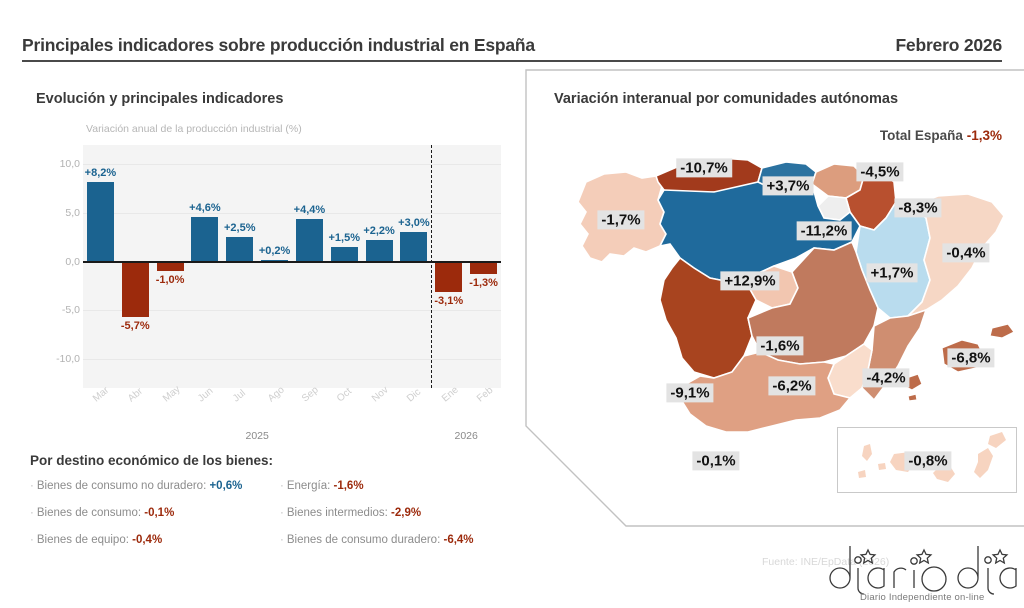 The height and width of the screenshot is (608, 1024). Describe the element at coordinates (458, 540) in the screenshot. I see `destination-value: -6,4%` at that location.